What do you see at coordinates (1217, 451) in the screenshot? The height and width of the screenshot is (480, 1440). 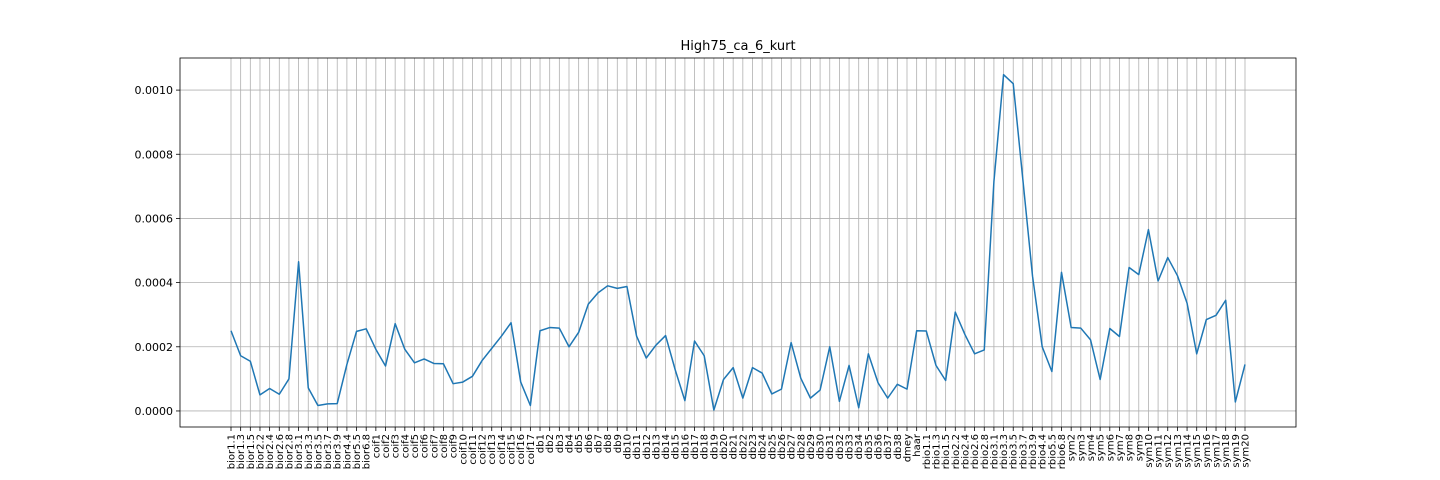 I see `x-tick-label: sym17` at bounding box center [1217, 451].